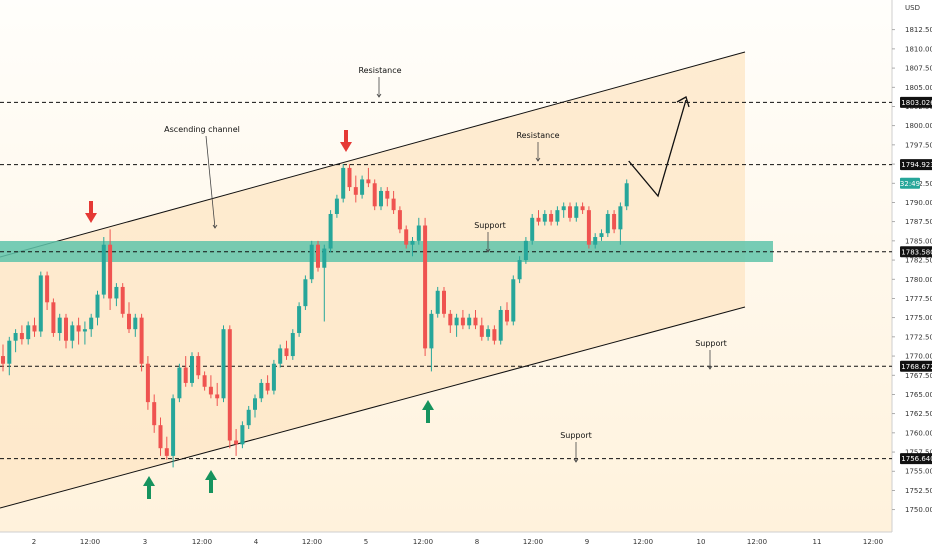 The height and width of the screenshot is (554, 932). What do you see at coordinates (657, 148) in the screenshot?
I see `projection-path` at bounding box center [657, 148].